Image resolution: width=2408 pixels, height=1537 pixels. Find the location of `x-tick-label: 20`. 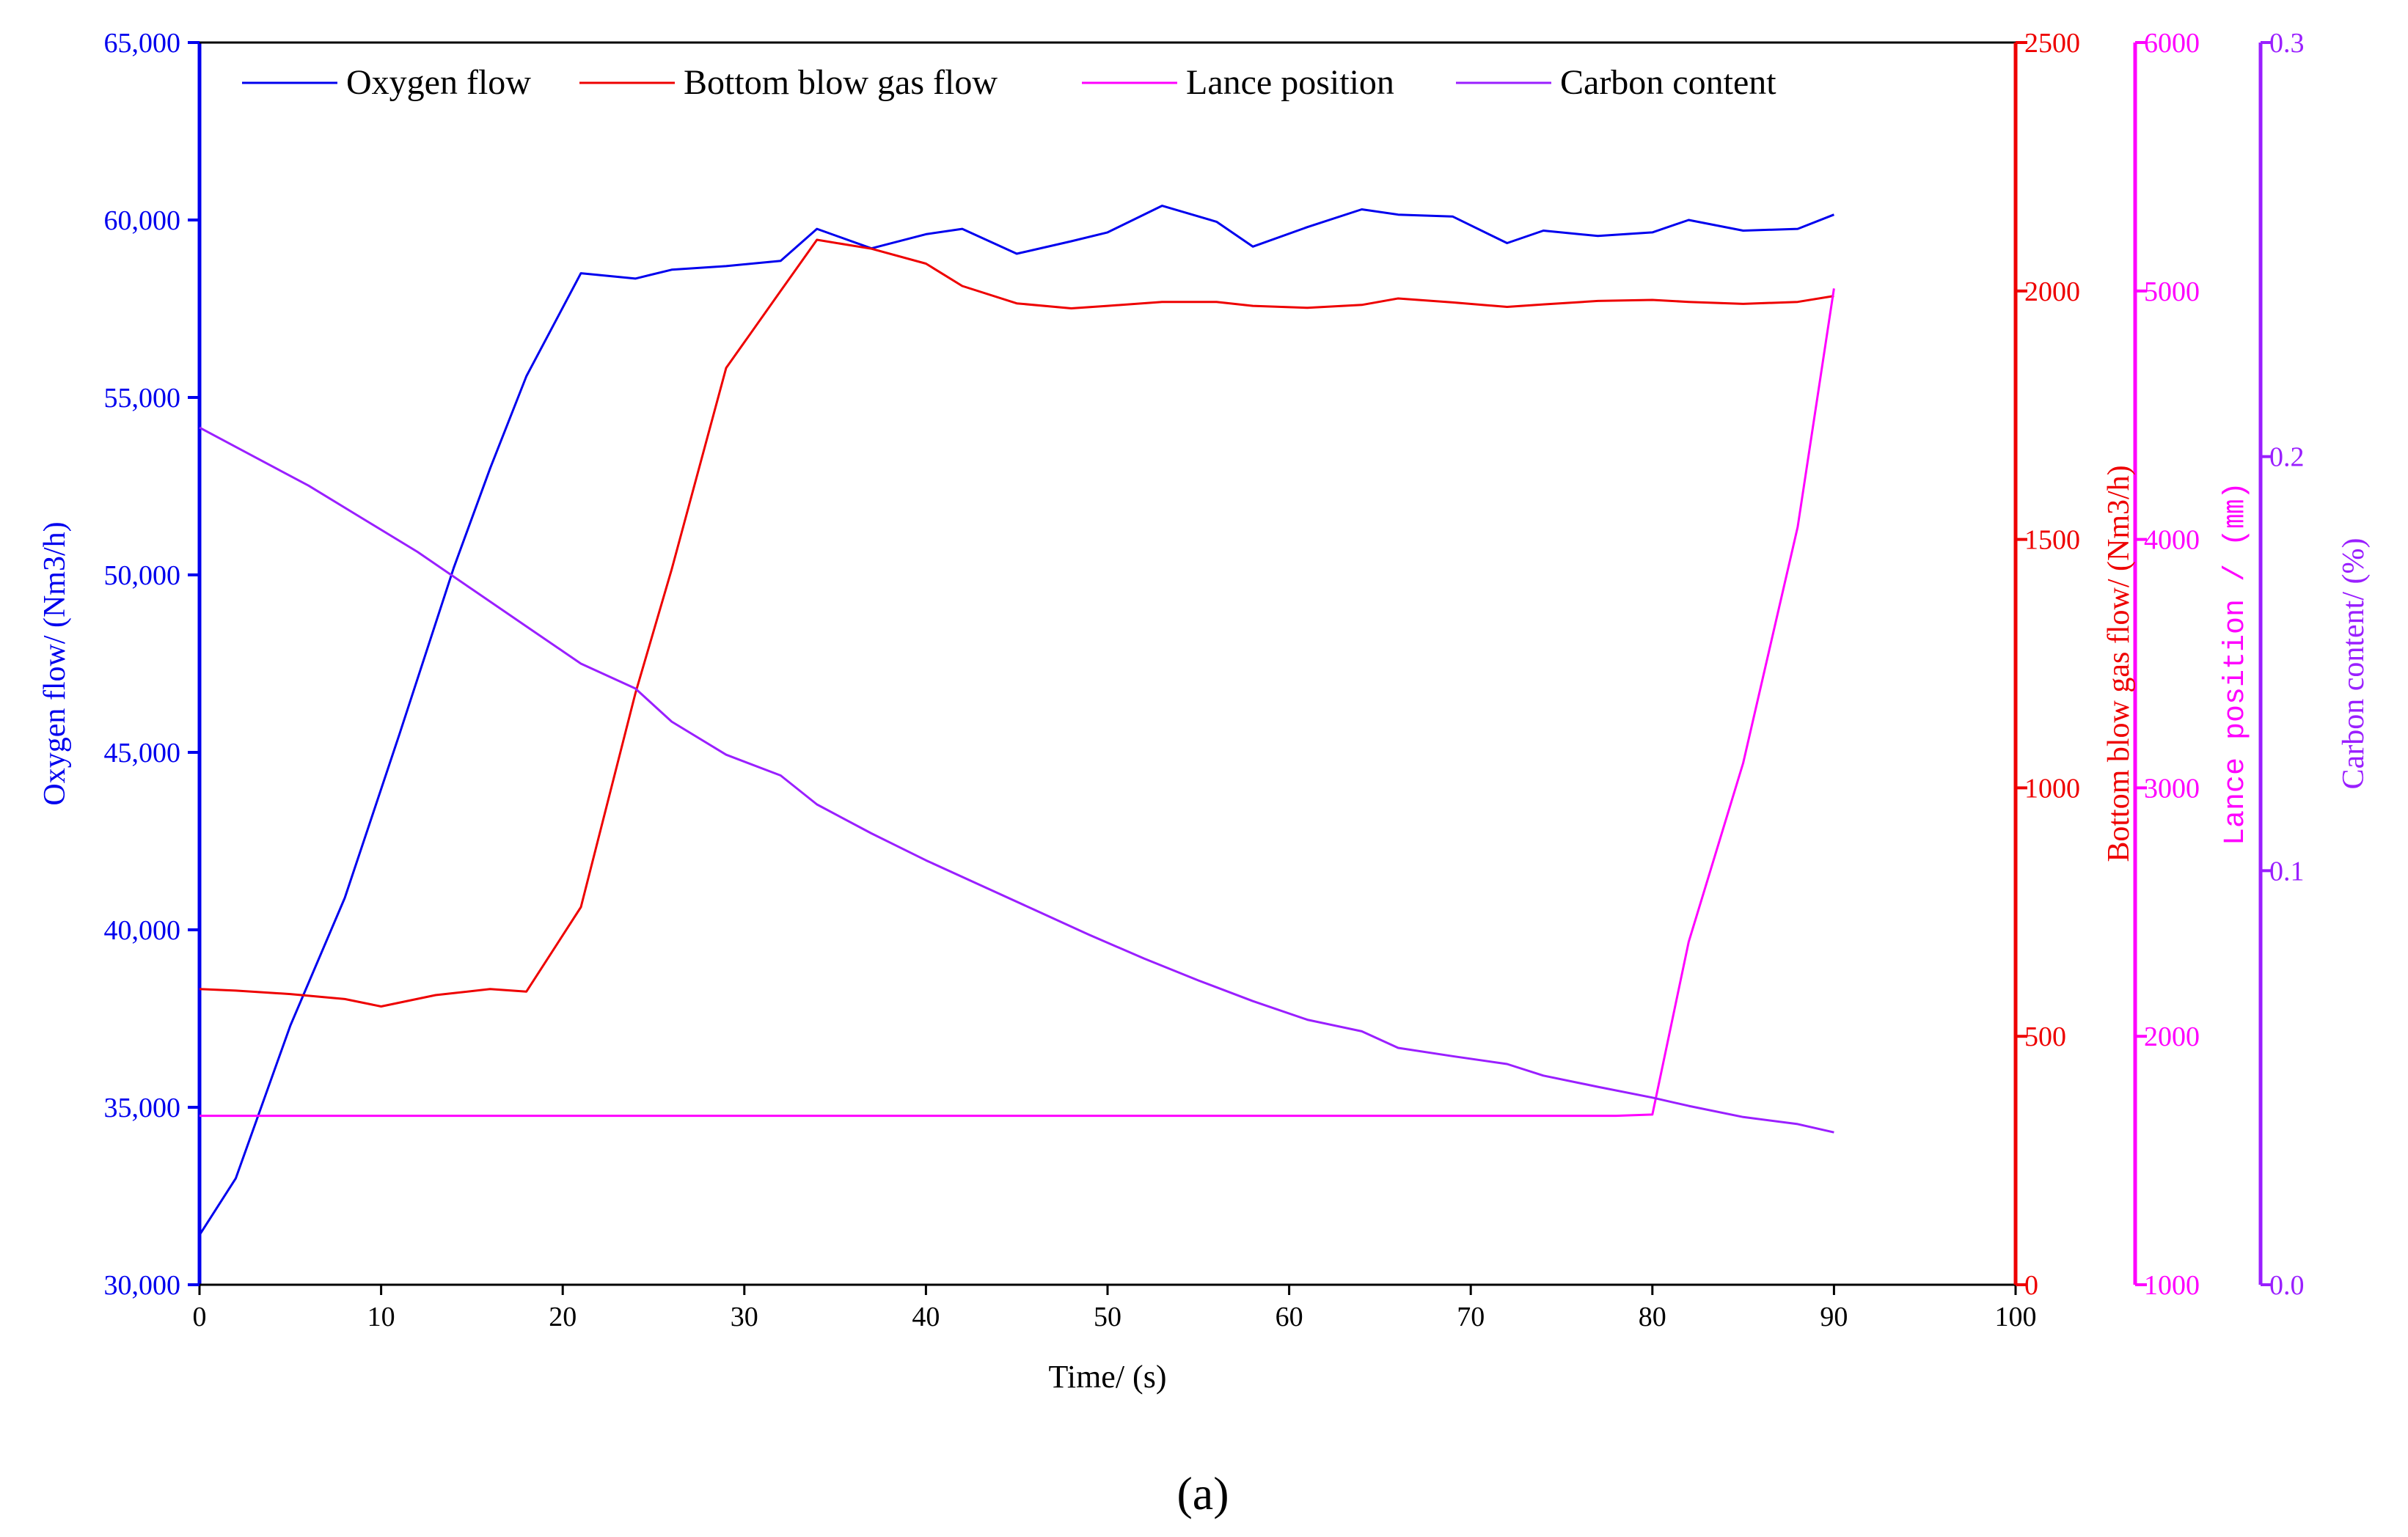

x-tick-label: 20 is located at coordinates (563, 1317).